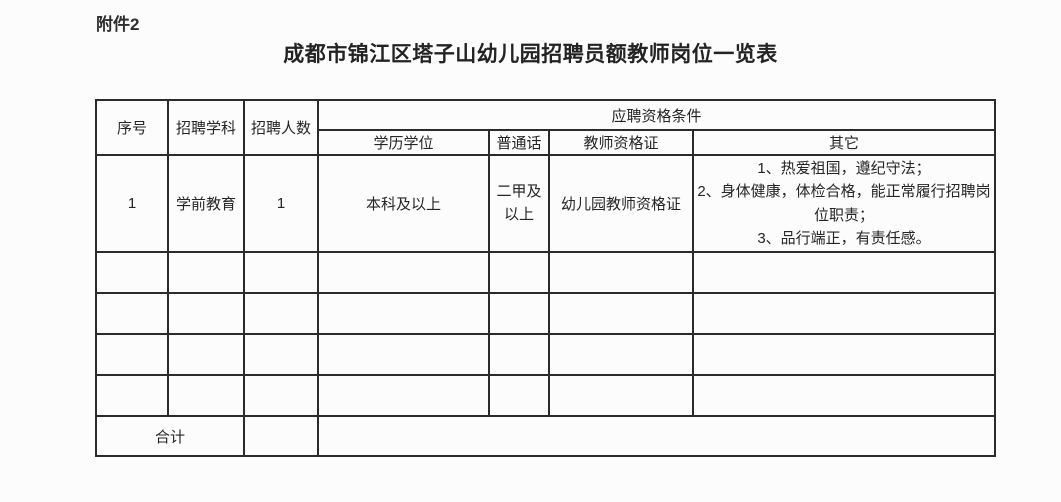 This screenshot has width=1061, height=502. I want to click on header-cell-index: 序号, so click(132, 127).